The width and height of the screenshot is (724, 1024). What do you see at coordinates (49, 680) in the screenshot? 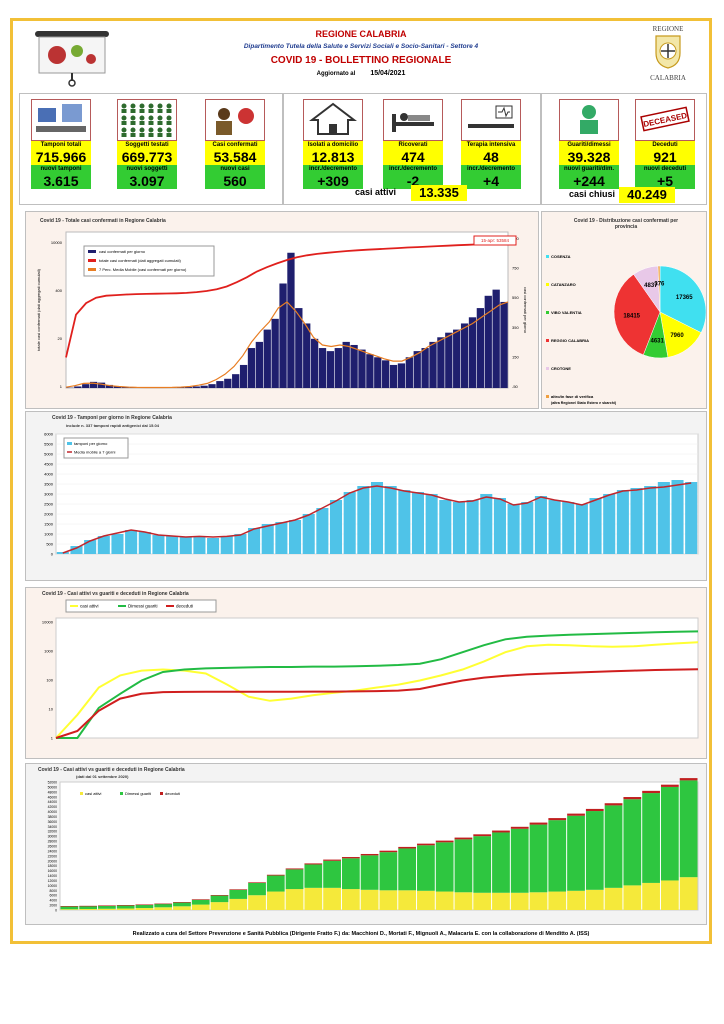
I see `y-tick-label: 100` at bounding box center [49, 680].